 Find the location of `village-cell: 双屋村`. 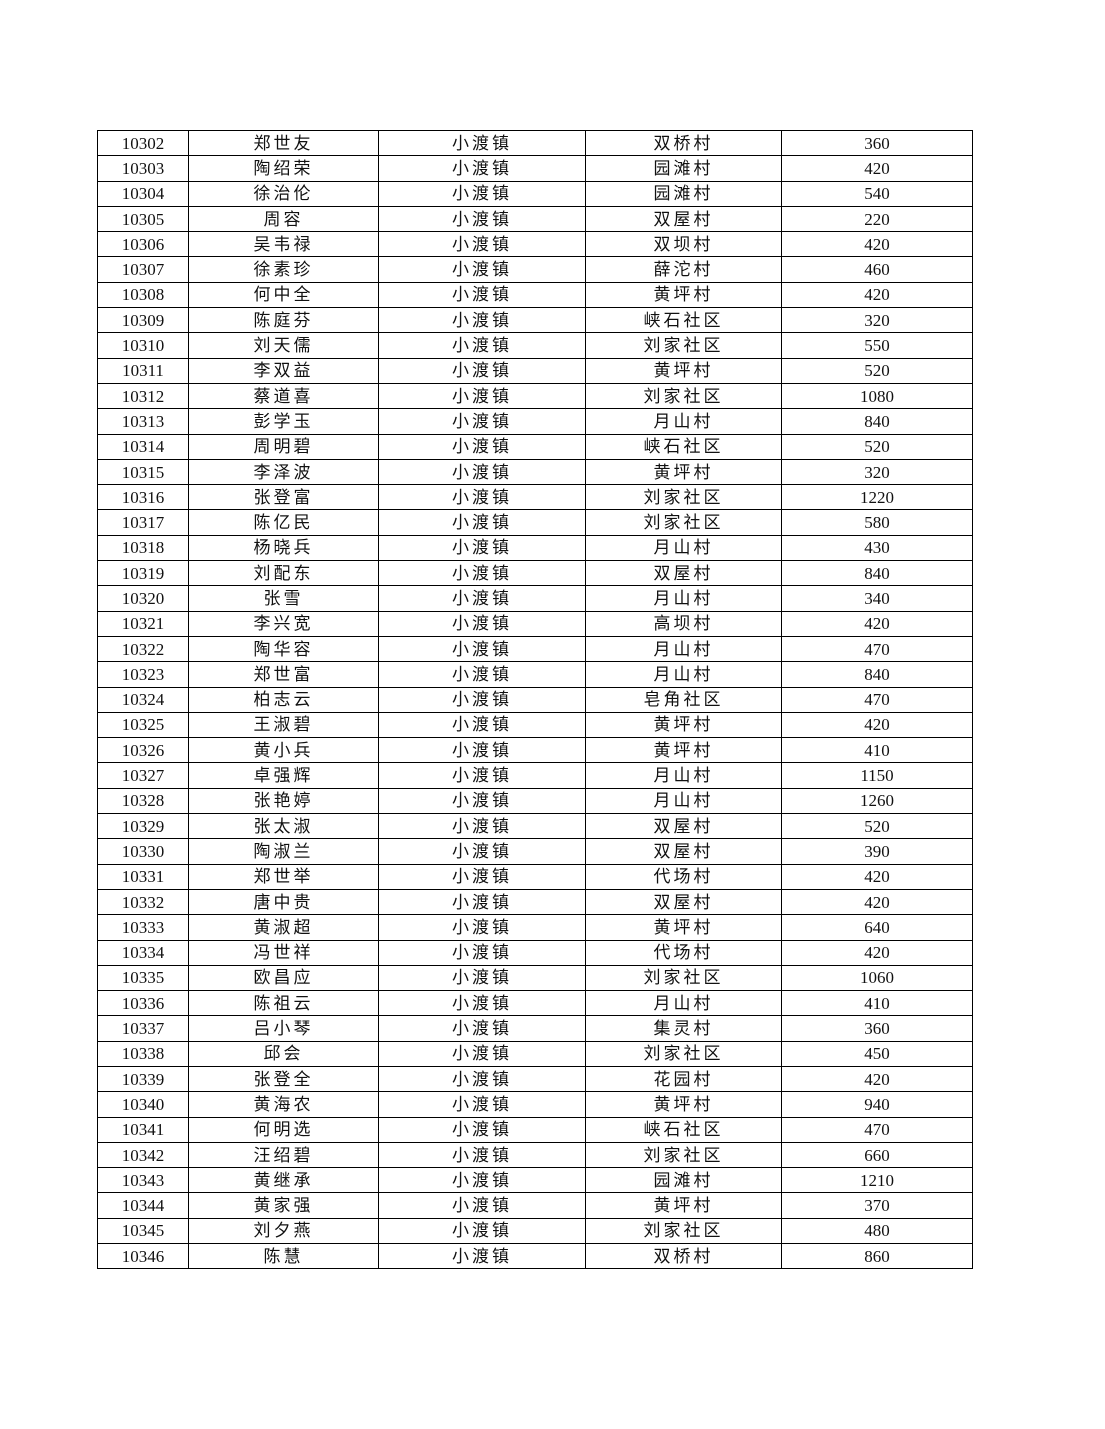

village-cell: 双屋村 is located at coordinates (683, 219).